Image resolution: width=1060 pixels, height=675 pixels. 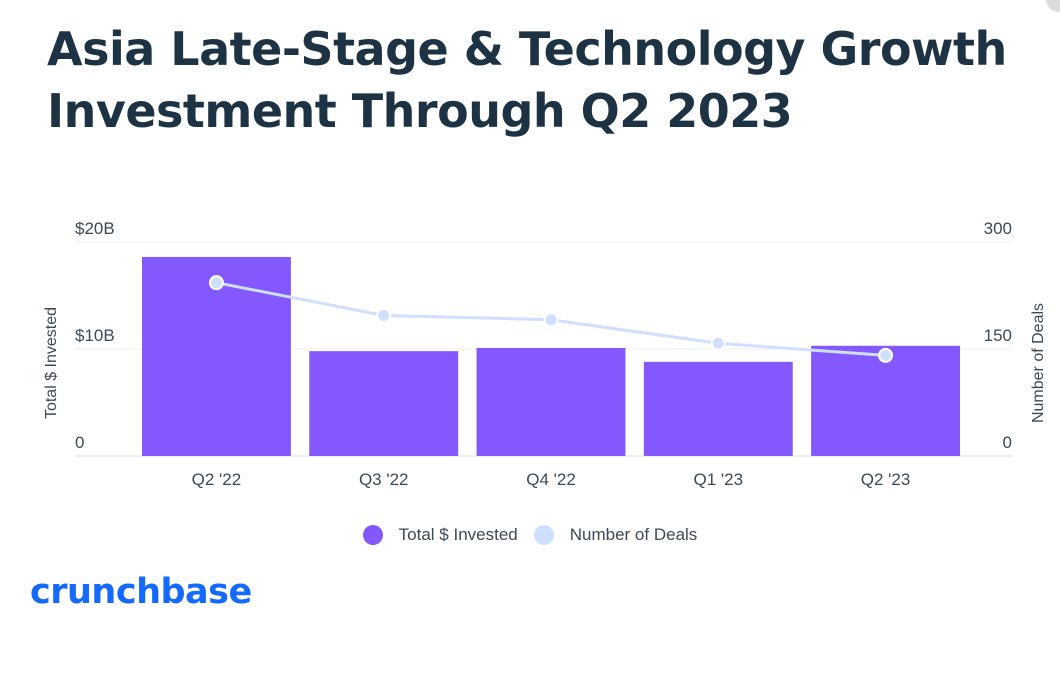 What do you see at coordinates (1007, 442) in the screenshot?
I see `y-tick-label-right: 0` at bounding box center [1007, 442].